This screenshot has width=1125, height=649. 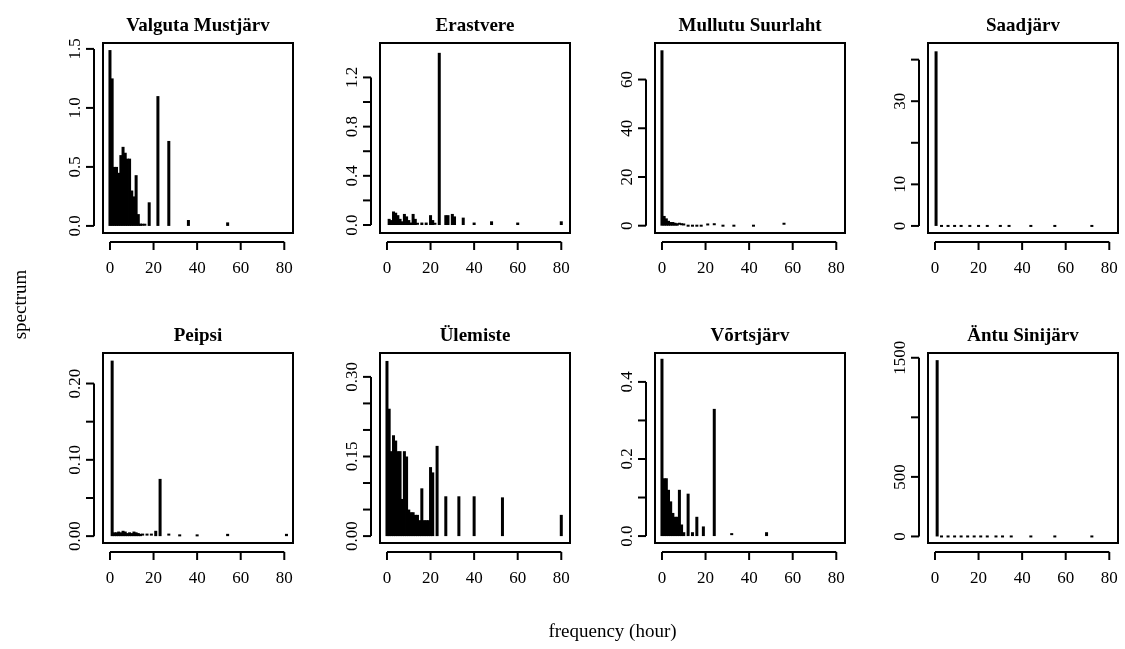 What do you see at coordinates (626, 80) in the screenshot?
I see `y-tick-label: 60` at bounding box center [626, 80].